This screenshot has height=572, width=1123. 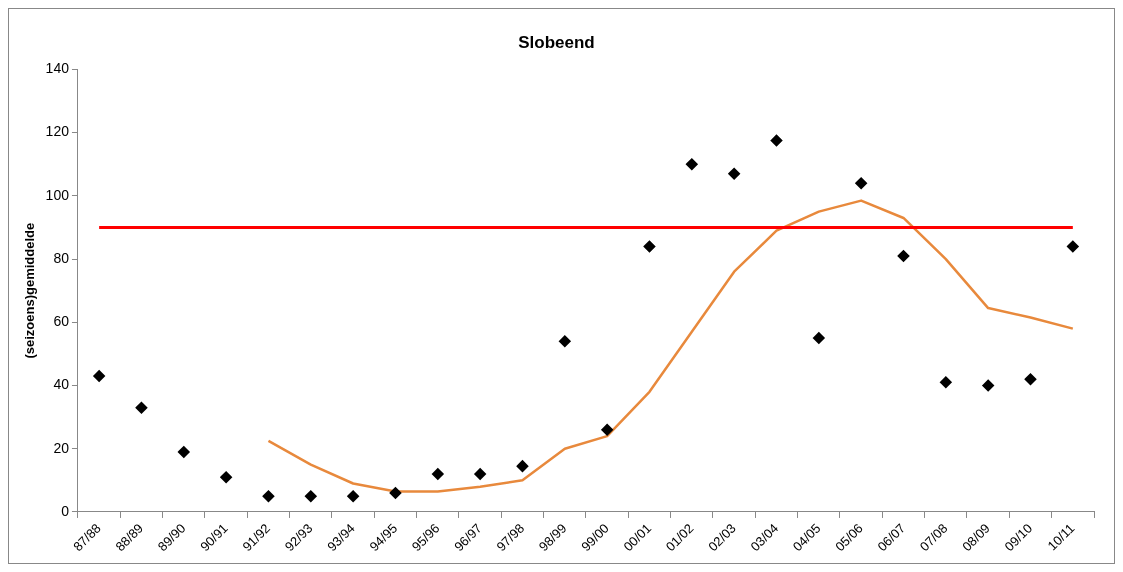 I want to click on y-tick-label: 60, so click(x=61, y=321).